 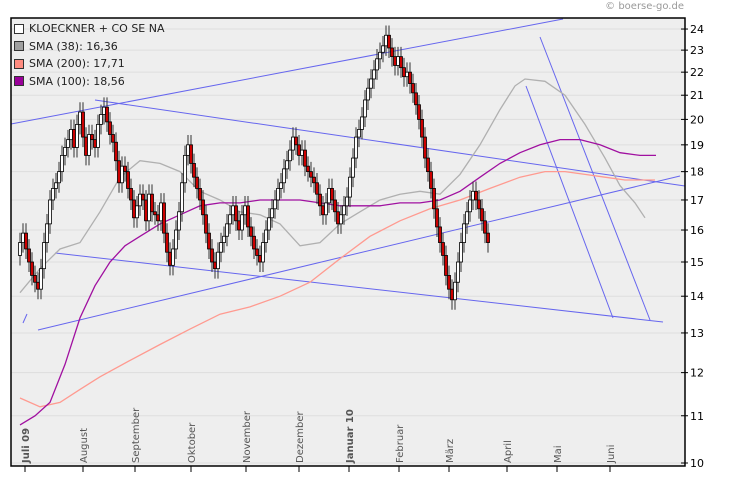 What do you see at coordinates (697, 119) in the screenshot?
I see `y-tick-label: 20` at bounding box center [697, 119].